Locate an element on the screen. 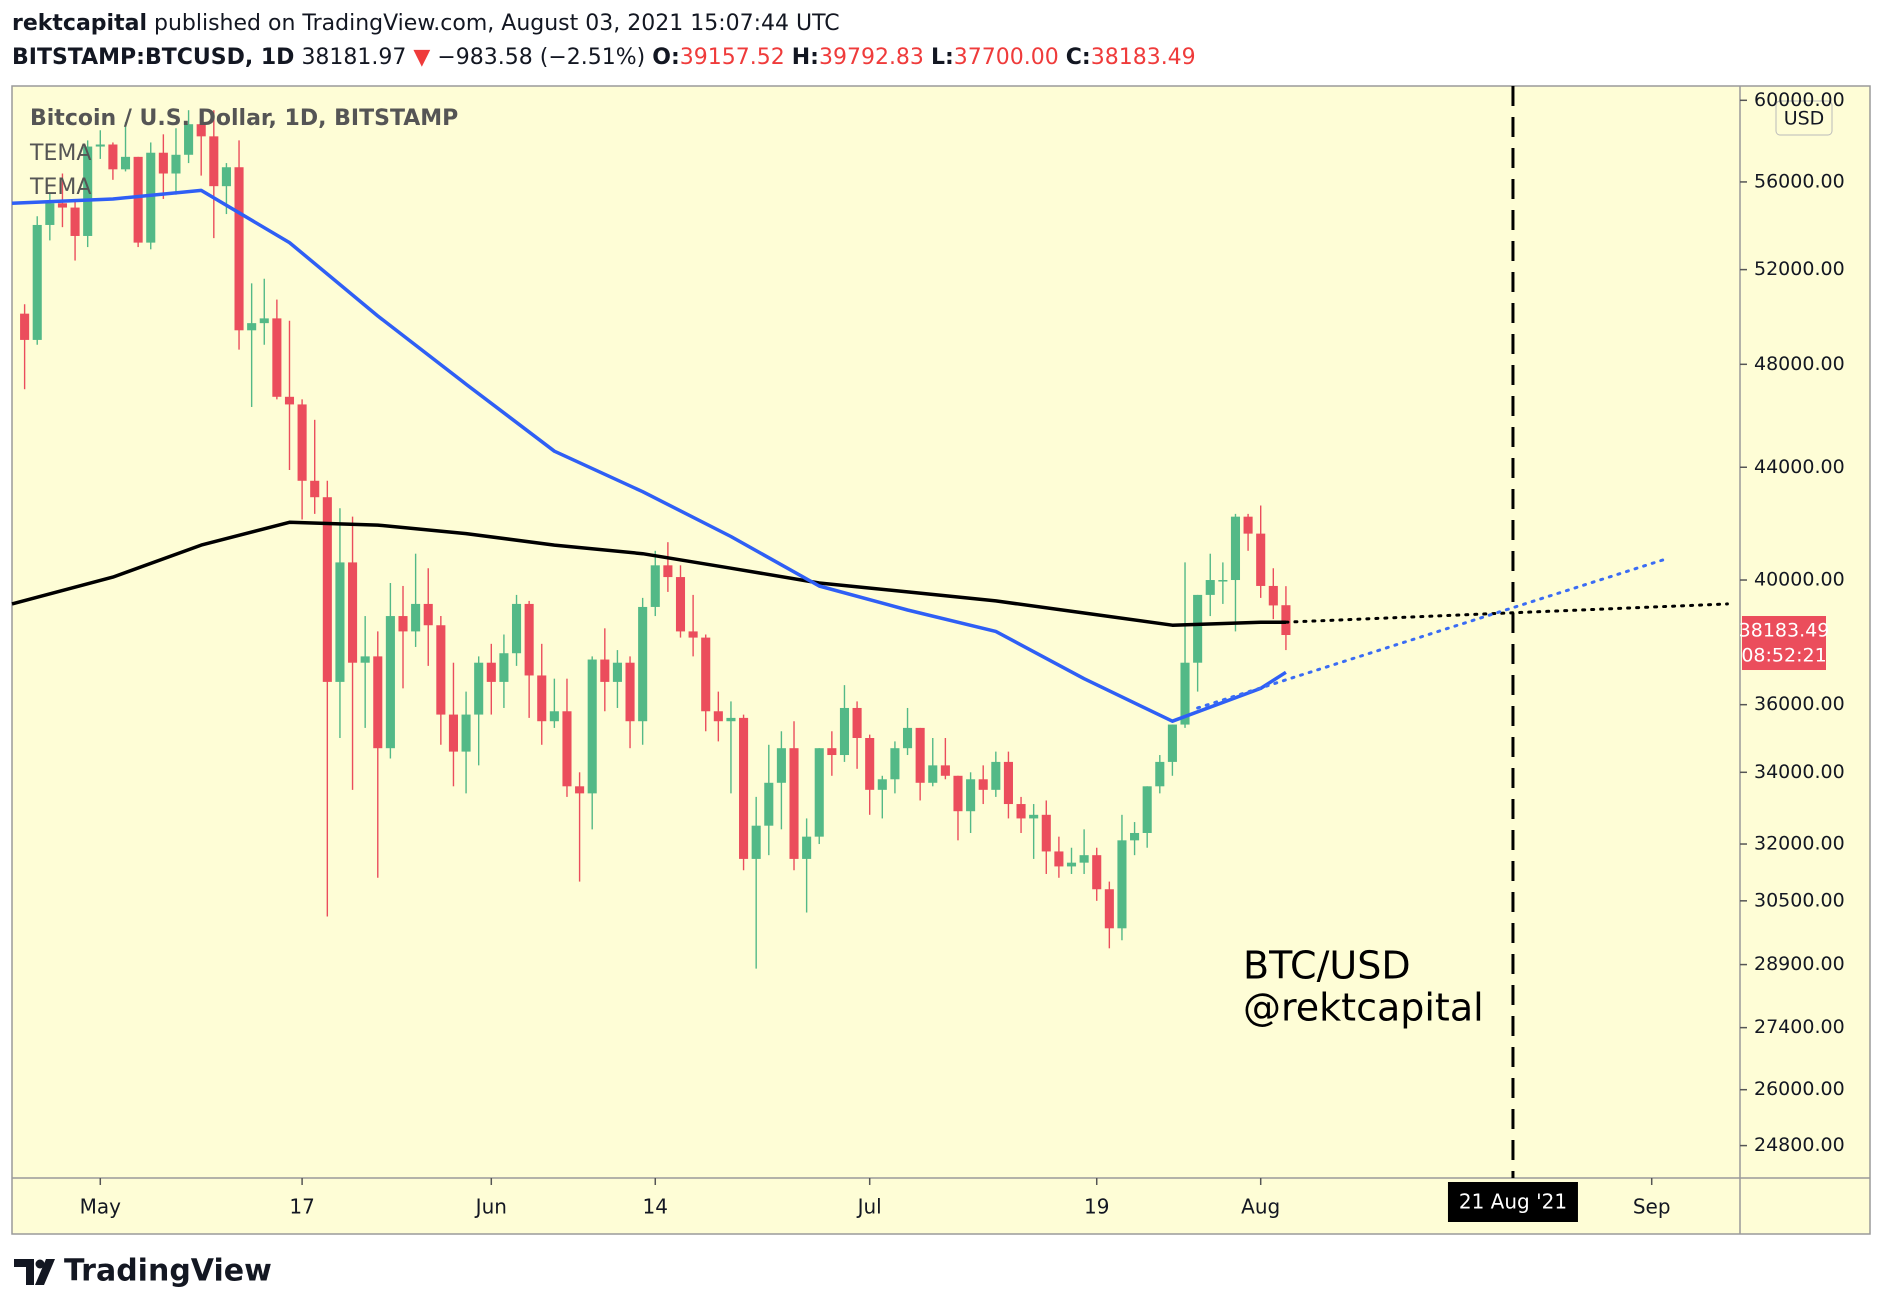 This screenshot has width=1884, height=1310. x-tick-label: May is located at coordinates (101, 1207).